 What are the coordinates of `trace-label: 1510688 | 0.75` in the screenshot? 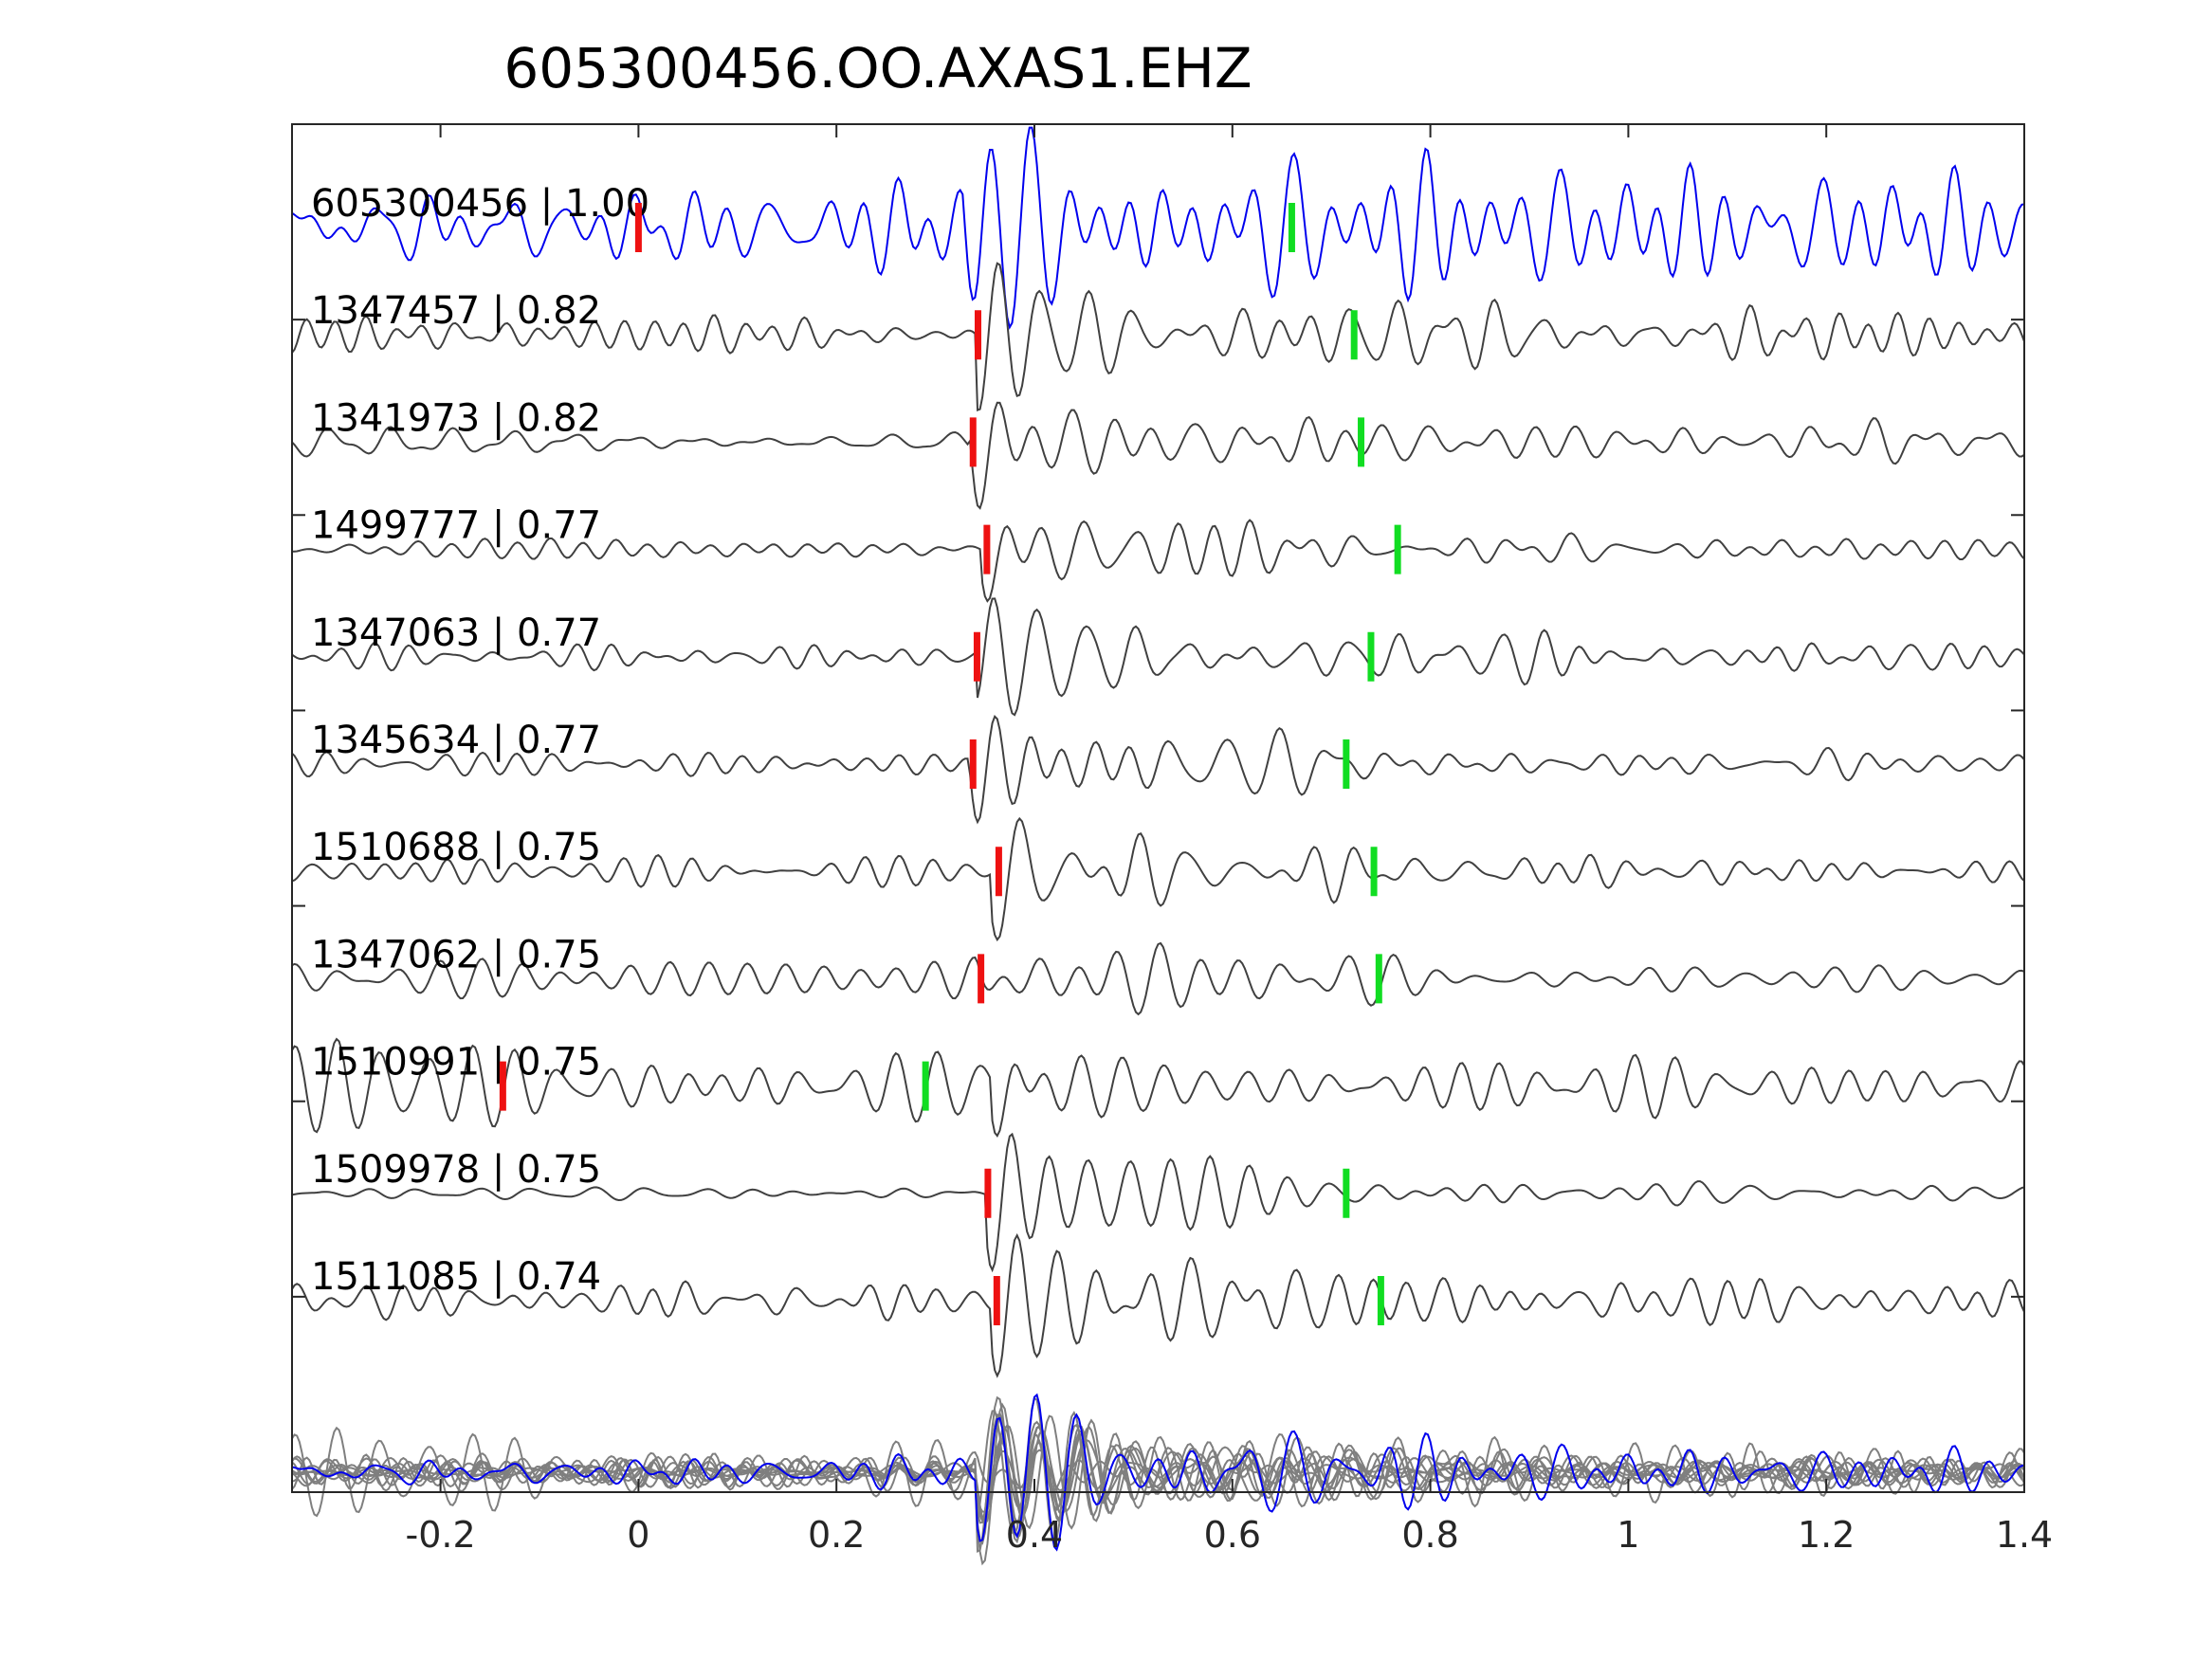 It's located at (456, 847).